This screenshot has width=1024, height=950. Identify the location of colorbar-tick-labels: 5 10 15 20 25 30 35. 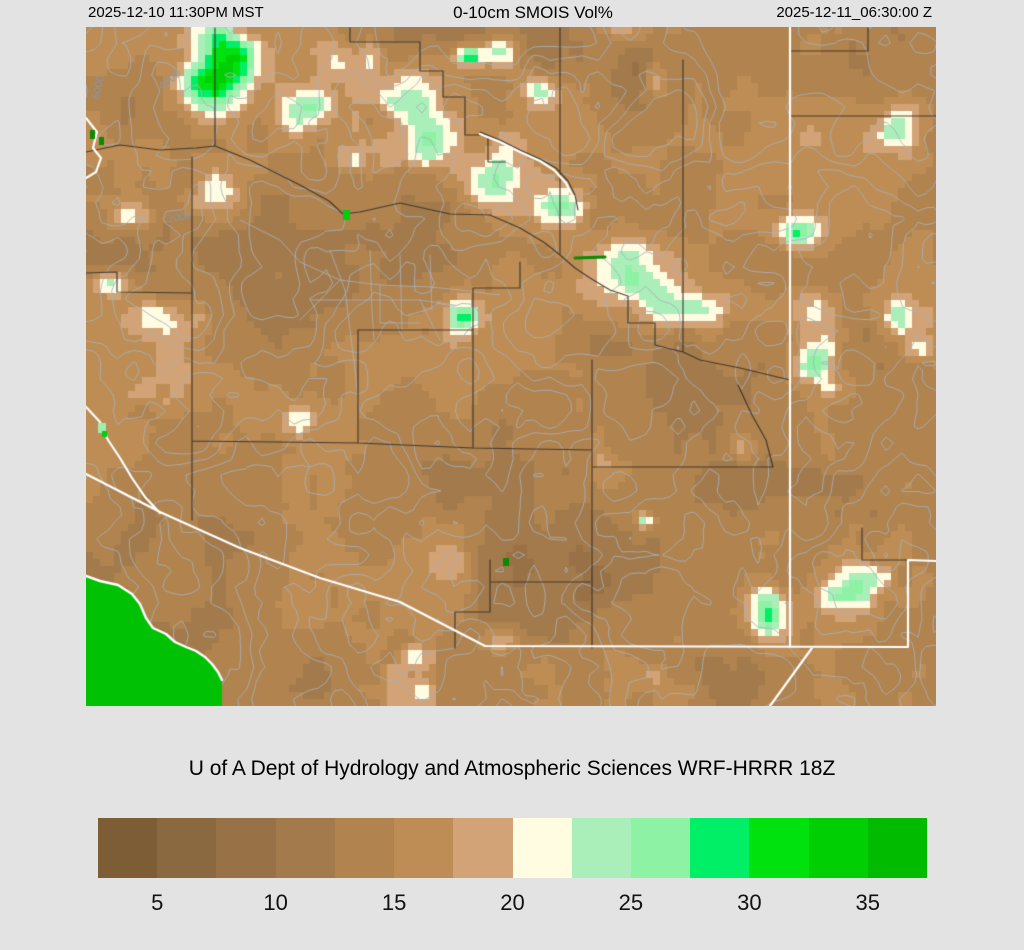
(512, 903).